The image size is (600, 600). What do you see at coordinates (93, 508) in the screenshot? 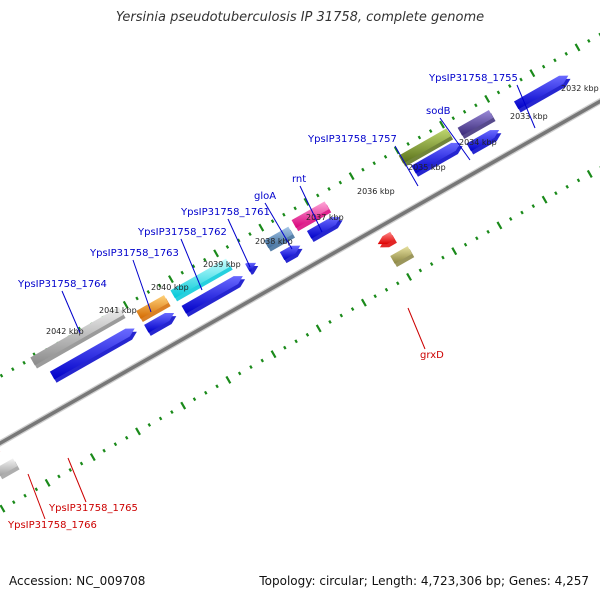
I see `gene-label-lower: YpsIP31758_1765` at bounding box center [93, 508].